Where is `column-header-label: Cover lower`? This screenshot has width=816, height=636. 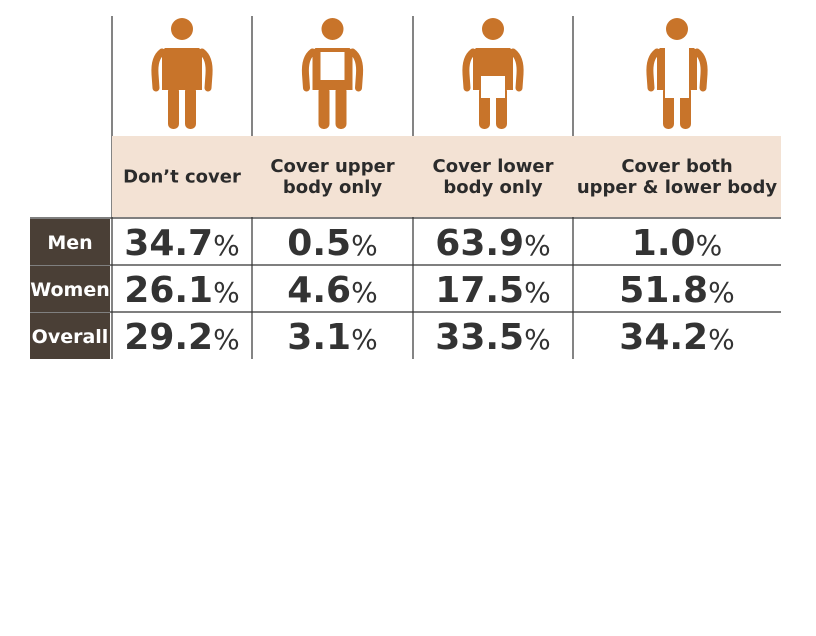 column-header-label: Cover lower is located at coordinates (493, 166).